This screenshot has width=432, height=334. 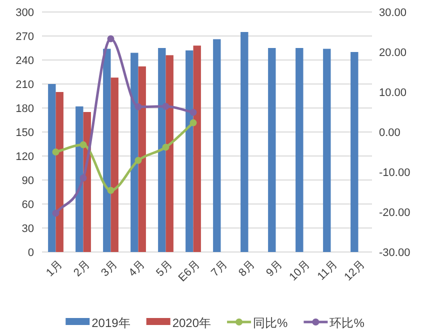 What do you see at coordinates (189, 271) in the screenshot?
I see `x-tick-label: E6月` at bounding box center [189, 271].